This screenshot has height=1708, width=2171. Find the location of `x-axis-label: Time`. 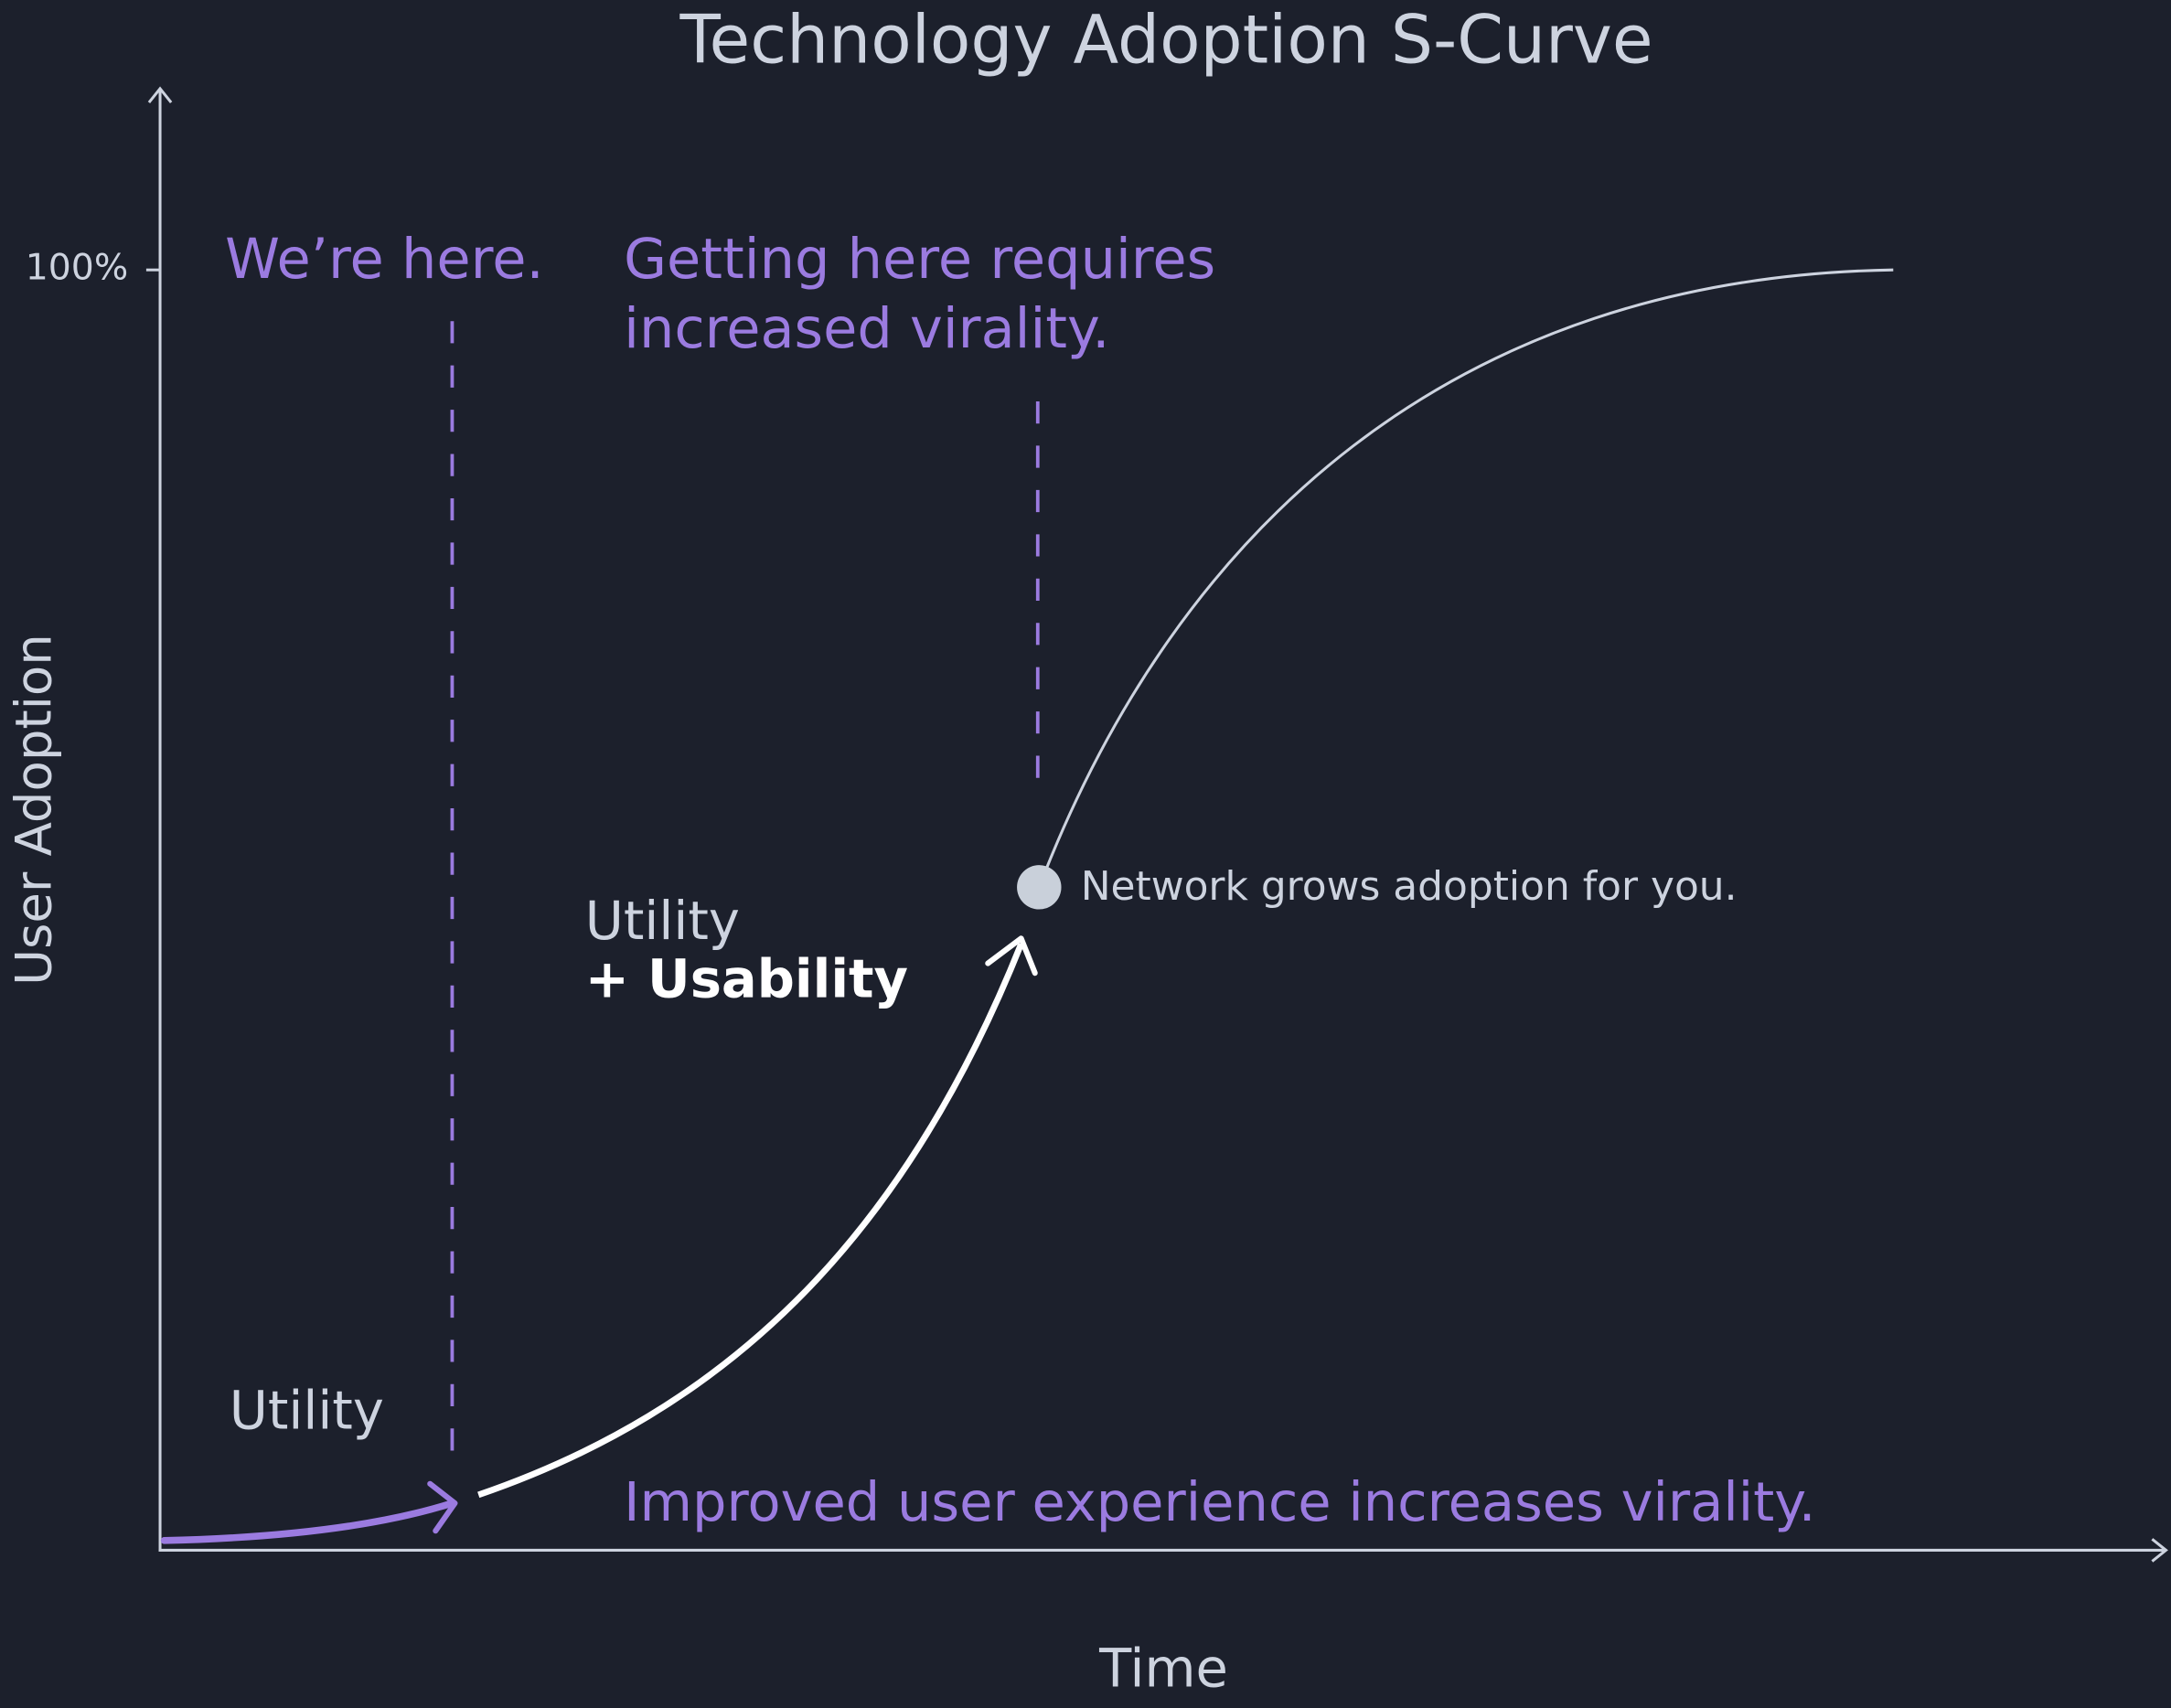

x-axis-label: Time is located at coordinates (1163, 1669).